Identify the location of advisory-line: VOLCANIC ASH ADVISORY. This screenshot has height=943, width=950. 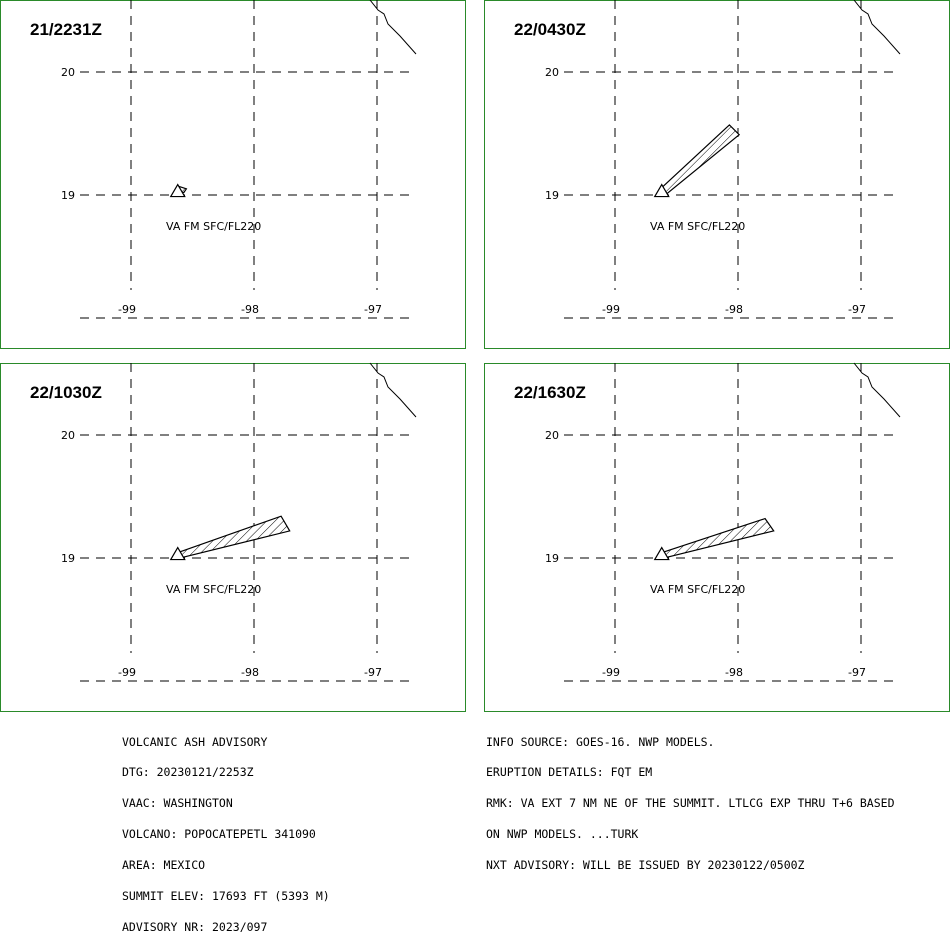
(195, 741).